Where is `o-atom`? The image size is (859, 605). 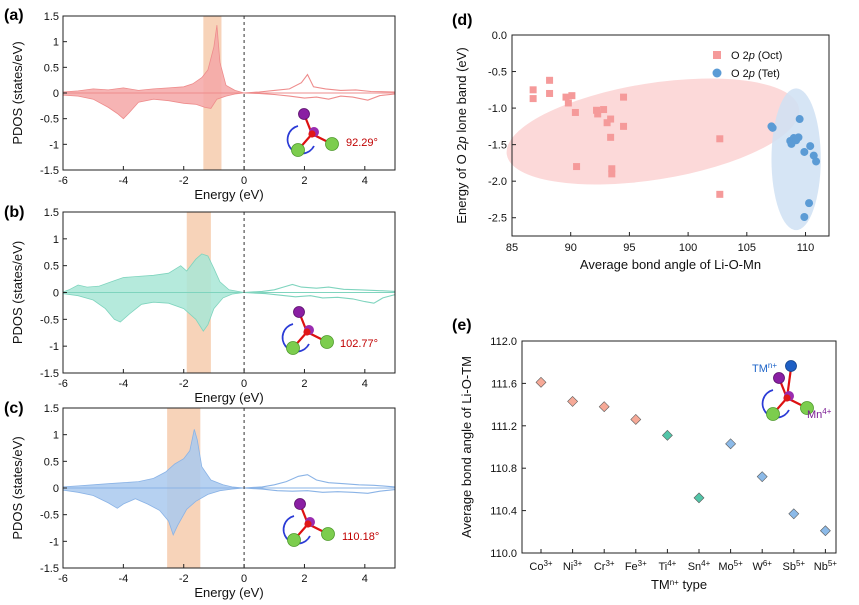
o-atom is located at coordinates (312, 134).